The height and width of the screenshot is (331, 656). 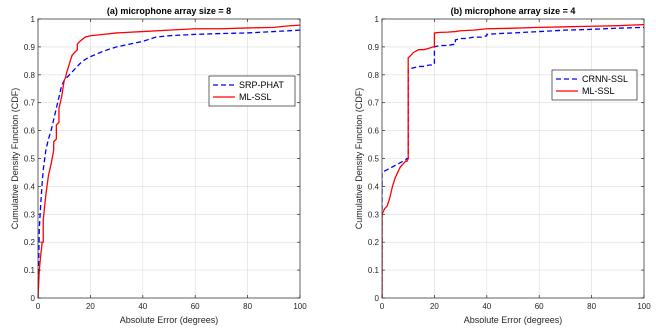 What do you see at coordinates (513, 11) in the screenshot?
I see `chart-title: (b) microphone array size = 4` at bounding box center [513, 11].